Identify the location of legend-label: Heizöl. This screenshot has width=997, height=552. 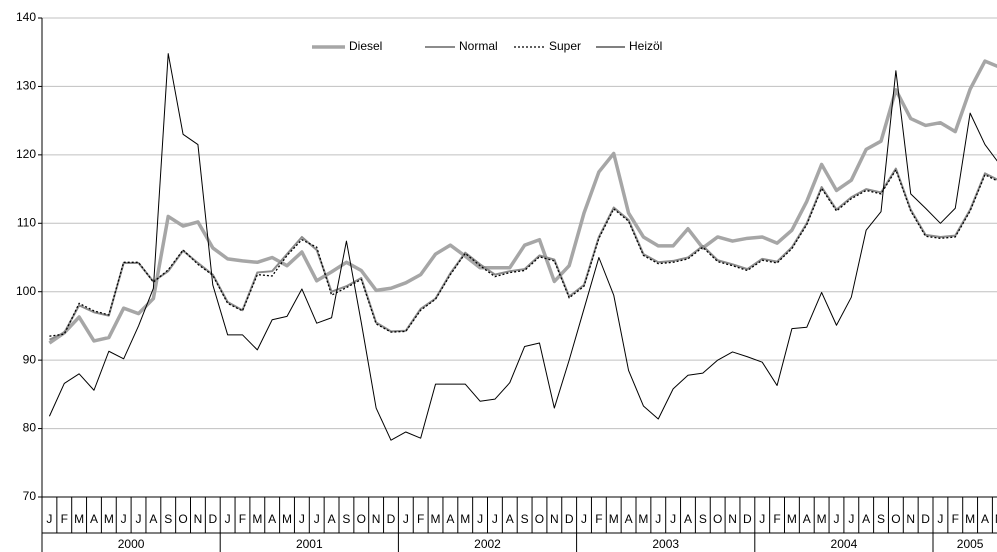
(645, 46).